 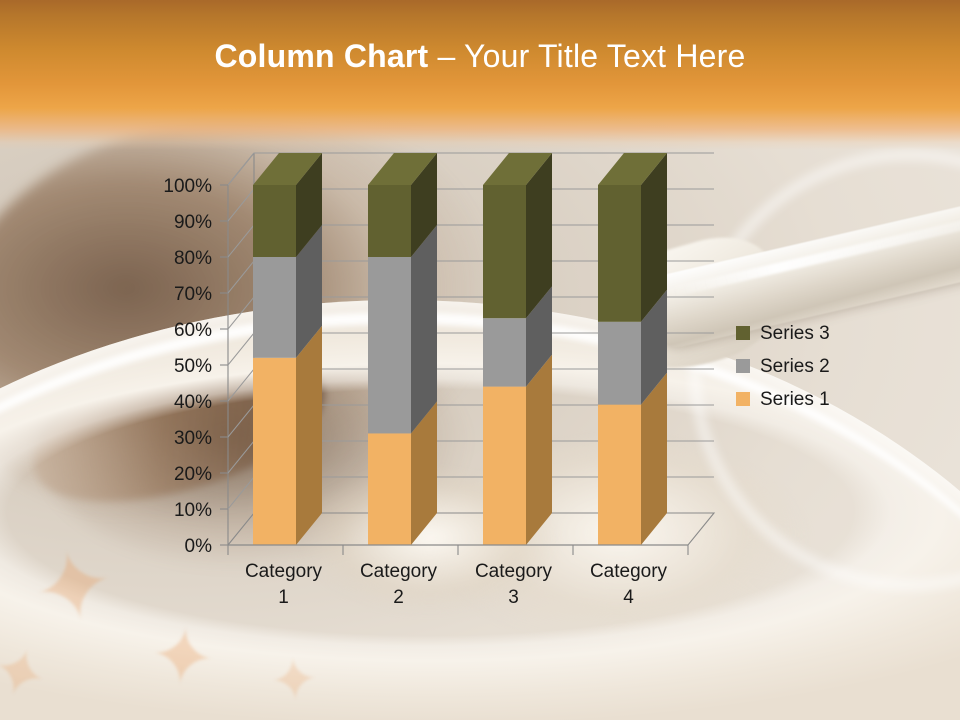 What do you see at coordinates (193, 438) in the screenshot?
I see `y-axis-tick-label: 30%` at bounding box center [193, 438].